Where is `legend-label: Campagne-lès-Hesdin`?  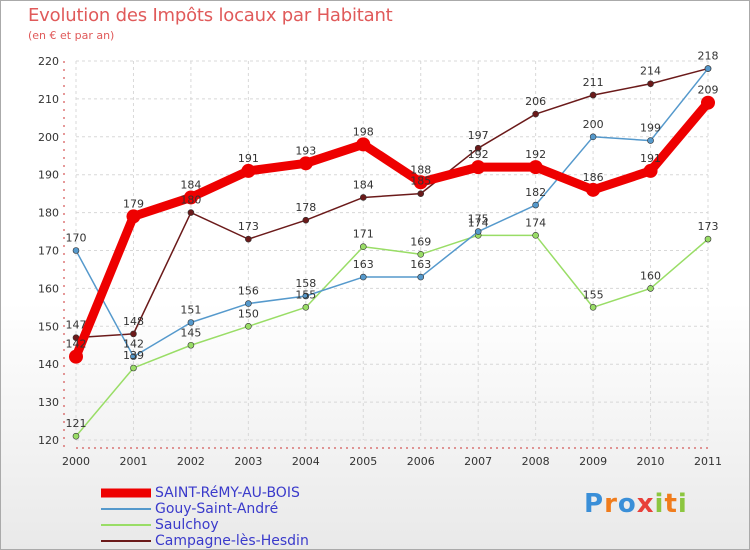 legend-label: Campagne-lès-Hesdin is located at coordinates (232, 541).